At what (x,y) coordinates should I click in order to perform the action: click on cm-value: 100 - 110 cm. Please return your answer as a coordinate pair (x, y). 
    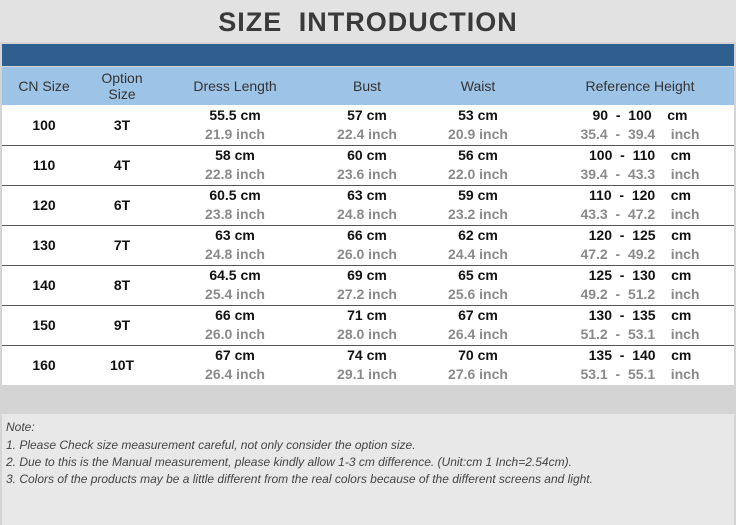
    Looking at the image, I should click on (640, 155).